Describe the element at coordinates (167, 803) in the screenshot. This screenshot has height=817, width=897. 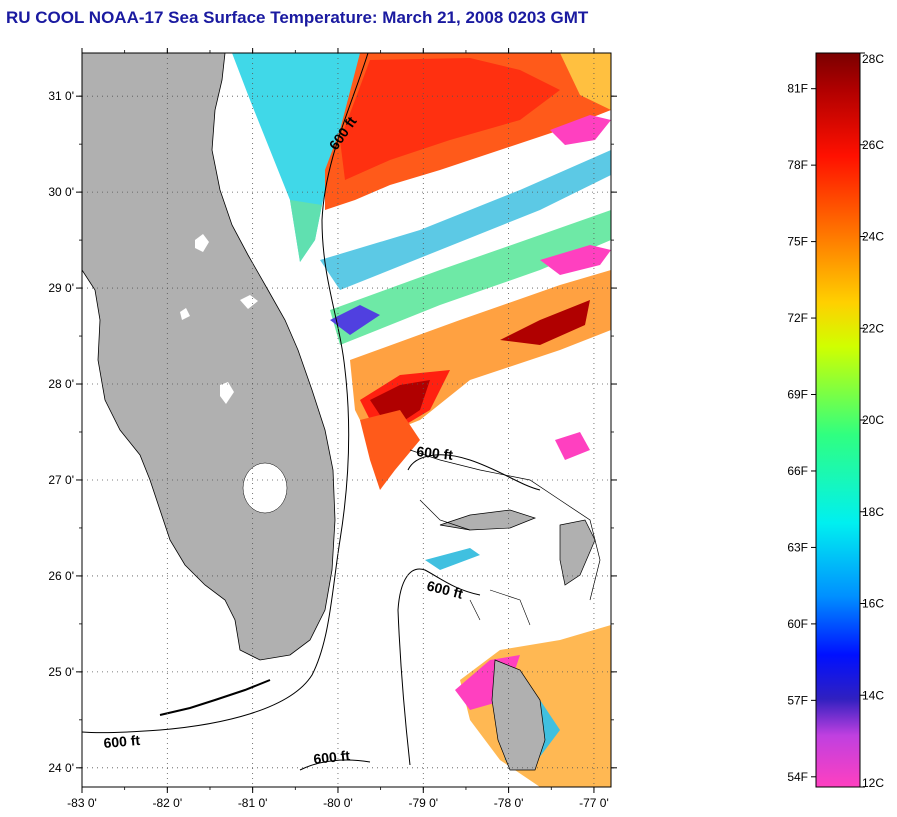
I see `x-tick-label: -82 0'` at that location.